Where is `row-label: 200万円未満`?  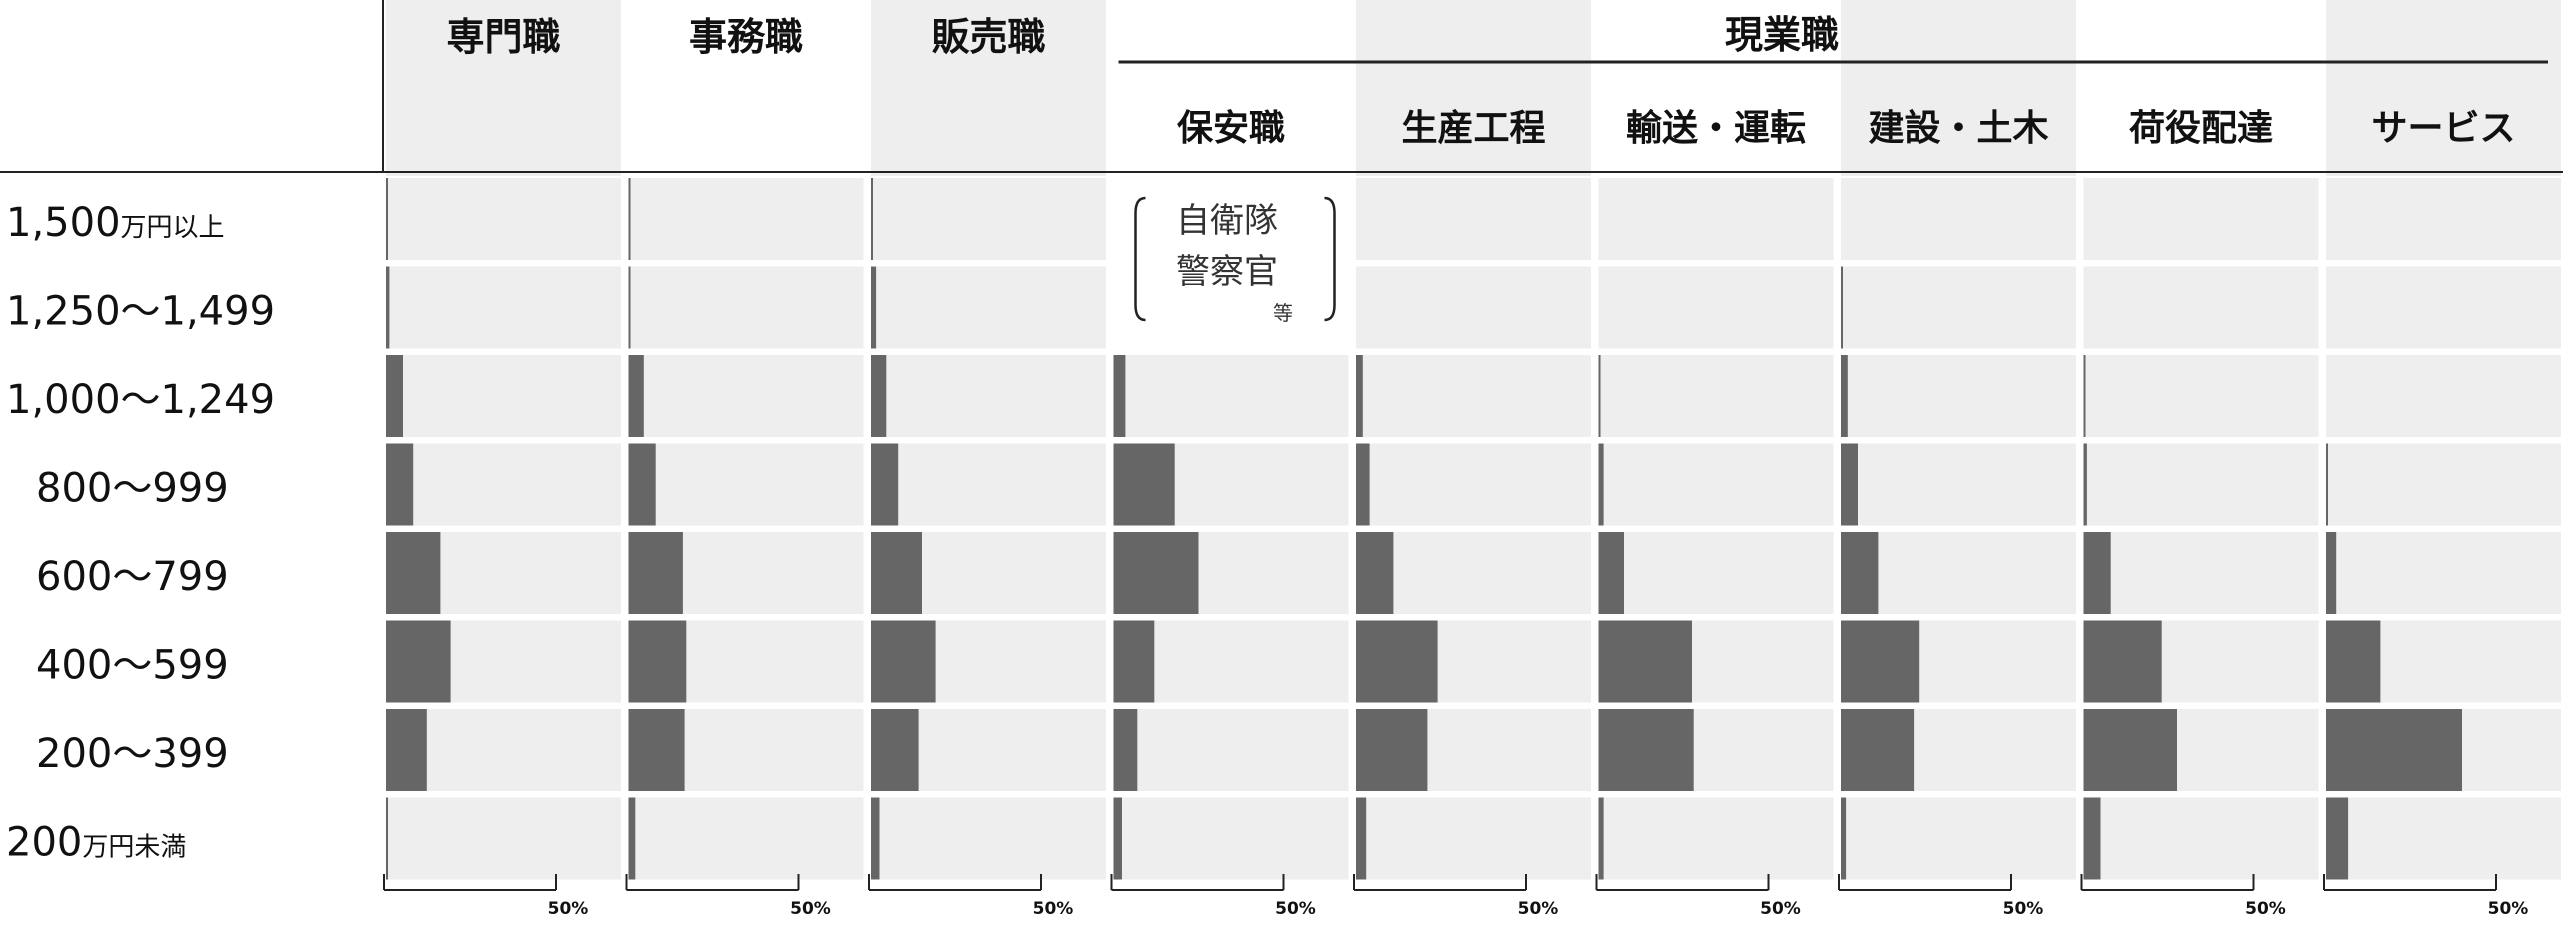
row-label: 200万円未満 is located at coordinates (96, 843).